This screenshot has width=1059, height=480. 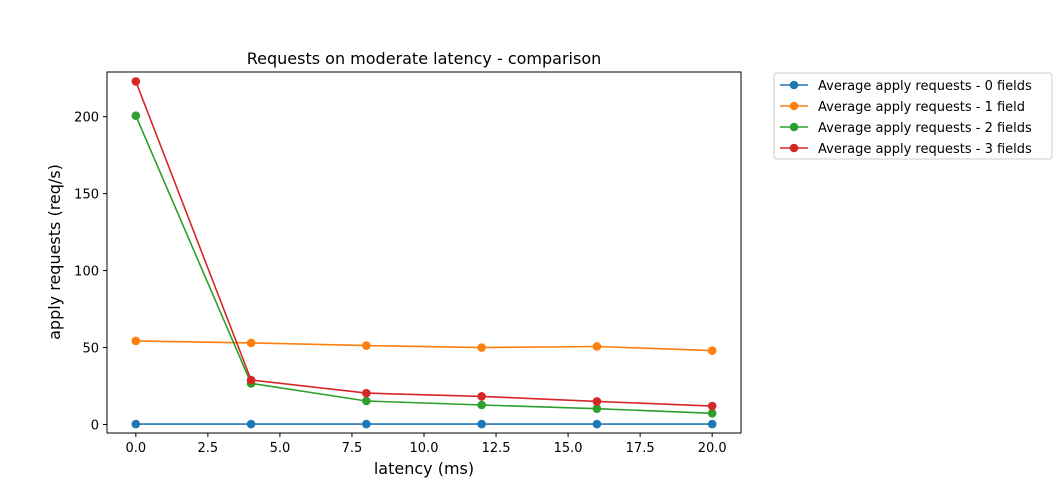 I want to click on x-tick-label: 2.5, so click(x=208, y=448).